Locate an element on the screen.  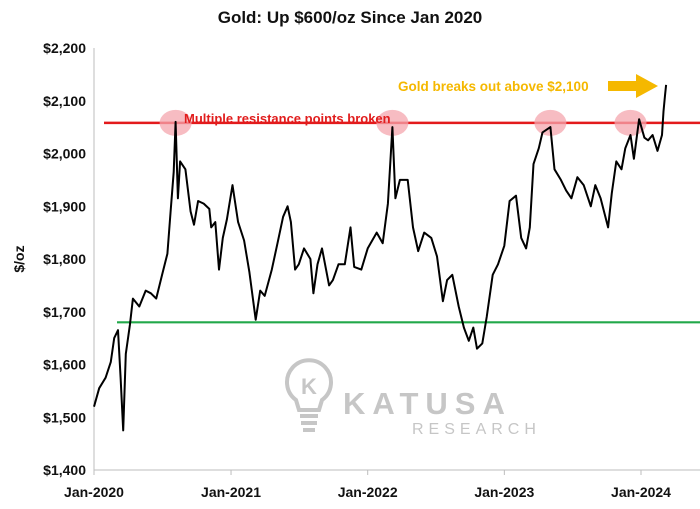
x-axis-ticks: Jan-2020 Jan-2021 Jan-2022 Jan-2023 Jan-2024 is located at coordinates (367, 485).